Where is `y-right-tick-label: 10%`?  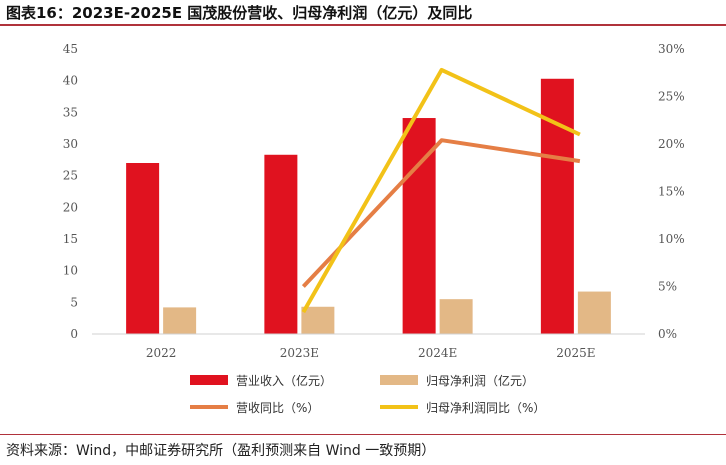 y-right-tick-label: 10% is located at coordinates (671, 239).